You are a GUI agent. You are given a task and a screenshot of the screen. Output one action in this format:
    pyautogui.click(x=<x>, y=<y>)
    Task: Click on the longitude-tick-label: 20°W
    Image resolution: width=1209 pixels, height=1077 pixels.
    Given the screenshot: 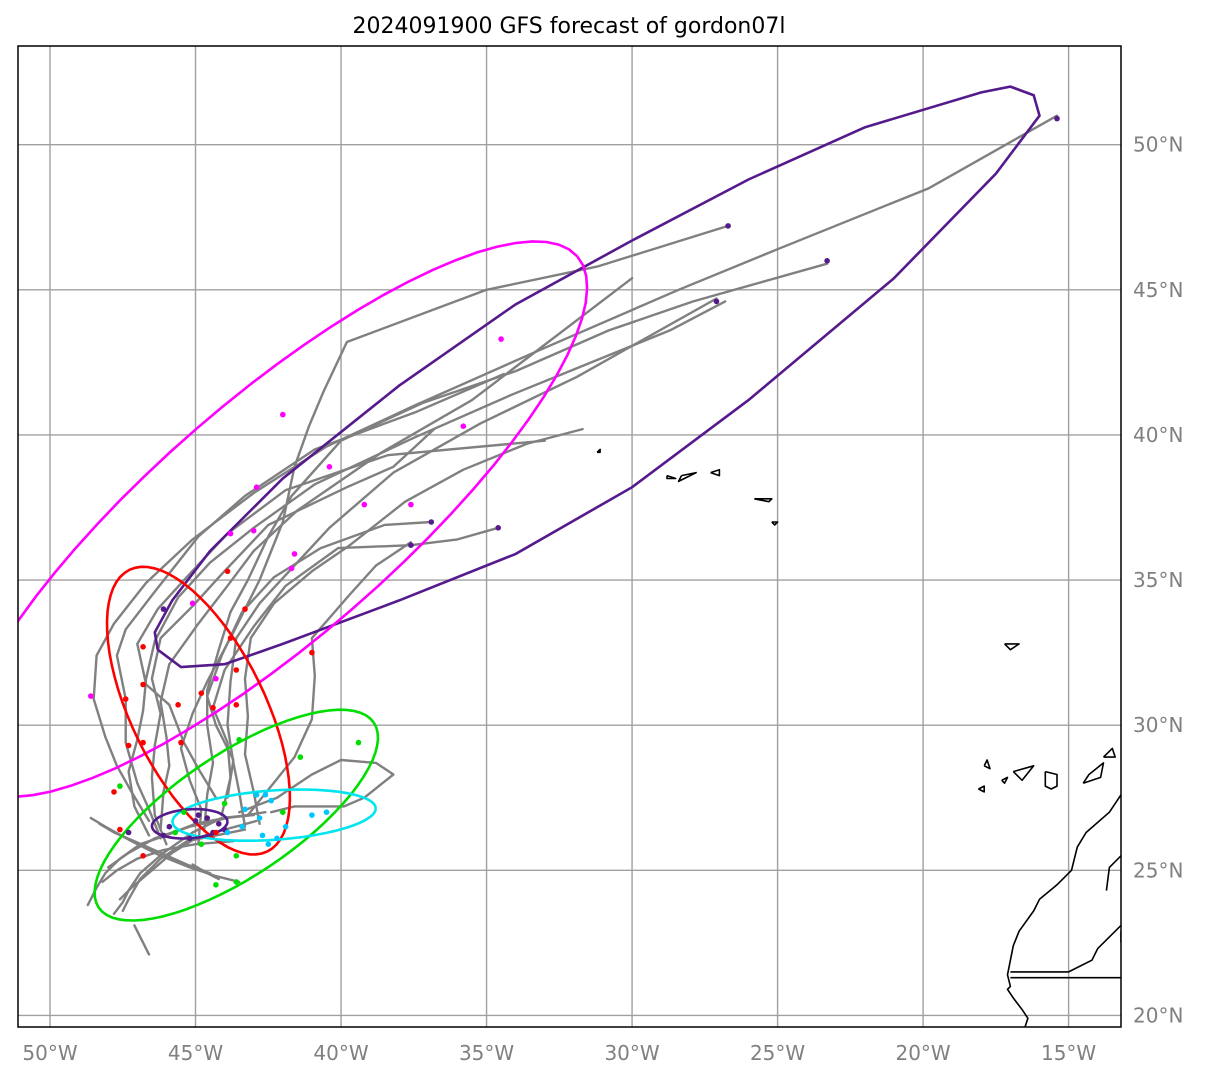 What is the action you would take?
    pyautogui.click(x=922, y=1053)
    